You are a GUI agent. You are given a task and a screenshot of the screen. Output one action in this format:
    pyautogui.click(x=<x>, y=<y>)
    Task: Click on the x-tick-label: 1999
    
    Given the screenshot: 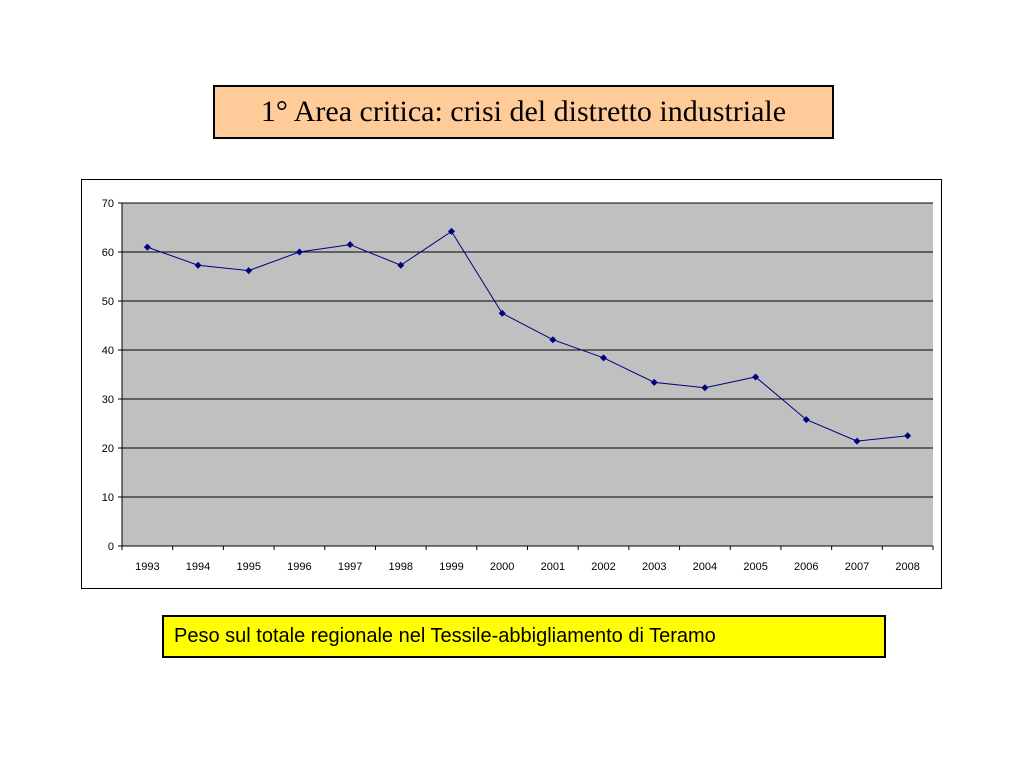 What is the action you would take?
    pyautogui.click(x=451, y=567)
    